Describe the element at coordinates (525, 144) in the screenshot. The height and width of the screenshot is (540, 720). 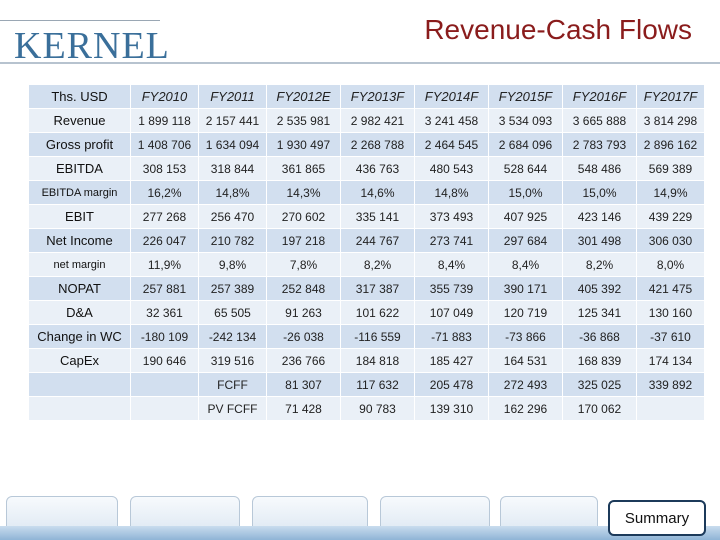
I see `table-cell: 2 684 096` at that location.